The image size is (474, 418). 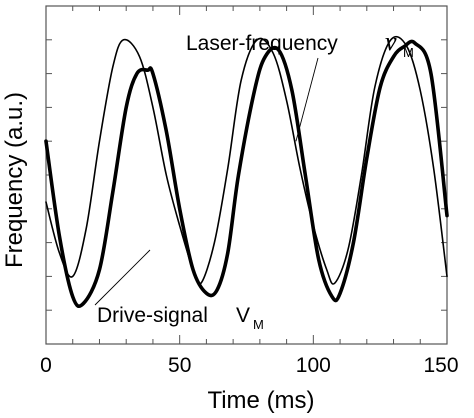 I want to click on x-axis-title: Time (ms), so click(x=260, y=400).